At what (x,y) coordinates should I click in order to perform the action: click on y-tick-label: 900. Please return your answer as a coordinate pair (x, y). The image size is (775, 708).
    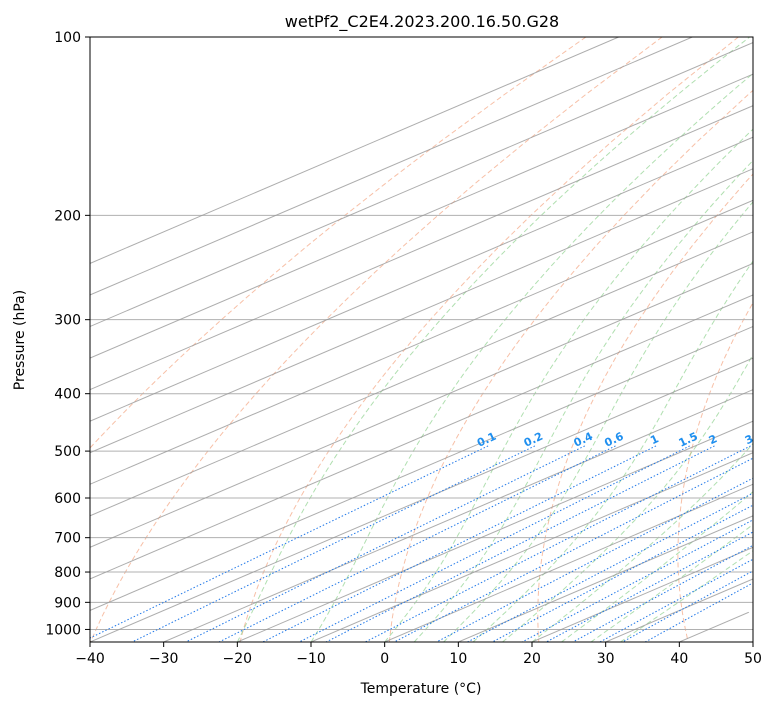
    Looking at the image, I should click on (67, 603).